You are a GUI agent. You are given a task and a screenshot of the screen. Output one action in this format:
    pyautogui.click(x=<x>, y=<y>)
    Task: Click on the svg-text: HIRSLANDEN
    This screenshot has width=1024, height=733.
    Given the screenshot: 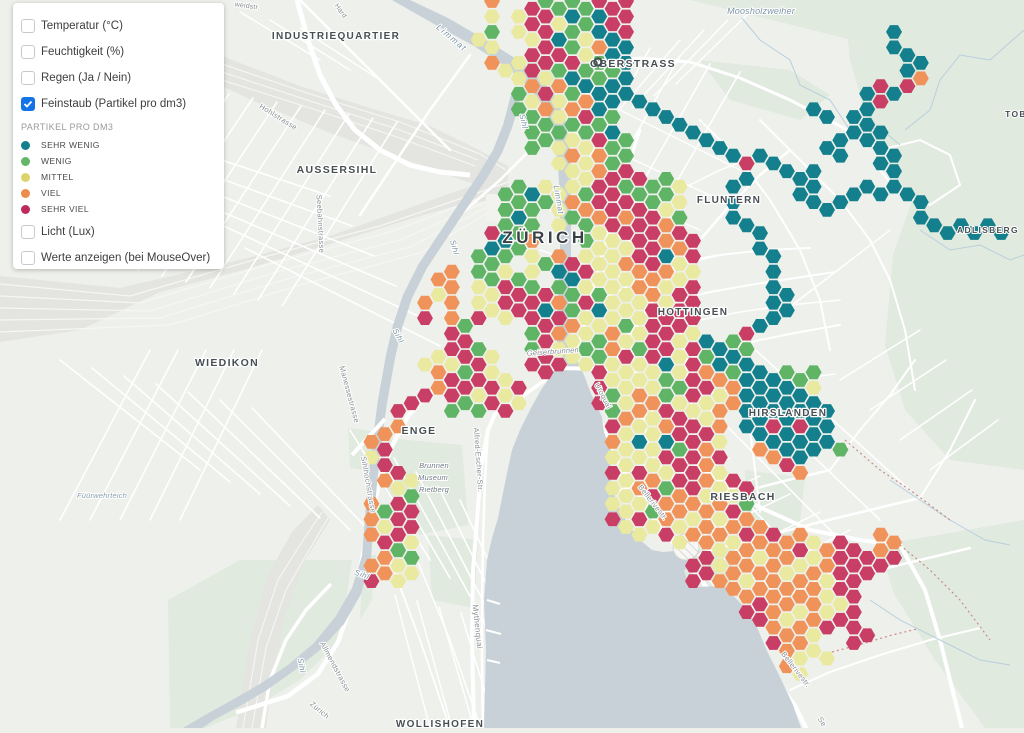 What is the action you would take?
    pyautogui.click(x=788, y=413)
    